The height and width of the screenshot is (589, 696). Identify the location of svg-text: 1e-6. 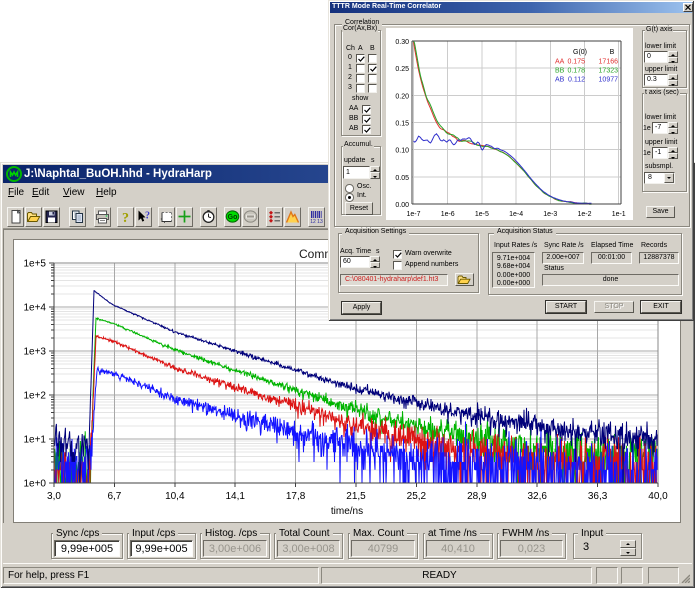
(448, 214).